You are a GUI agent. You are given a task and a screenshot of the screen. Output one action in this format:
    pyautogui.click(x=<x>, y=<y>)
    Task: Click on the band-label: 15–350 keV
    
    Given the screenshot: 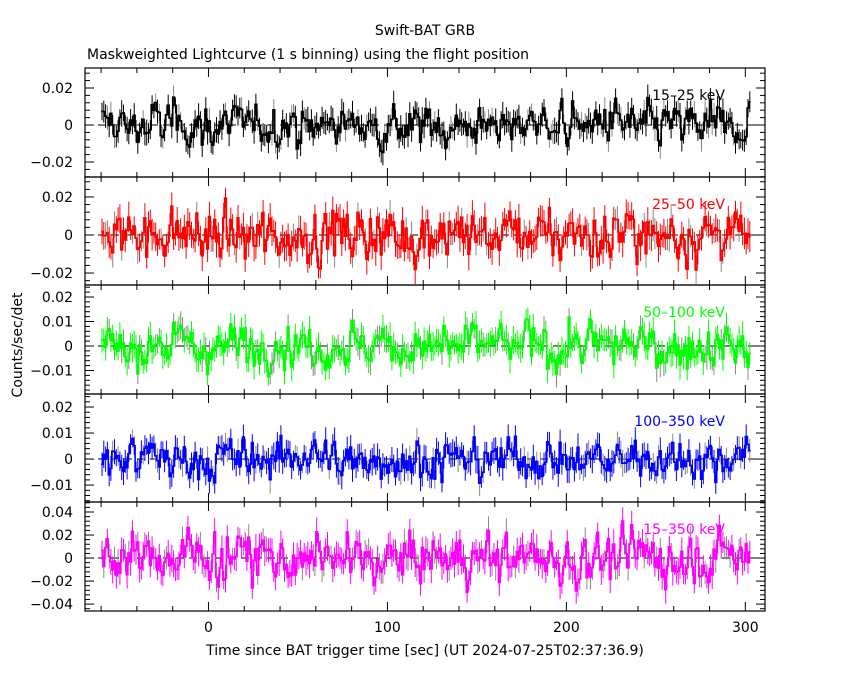 What is the action you would take?
    pyautogui.click(x=684, y=530)
    